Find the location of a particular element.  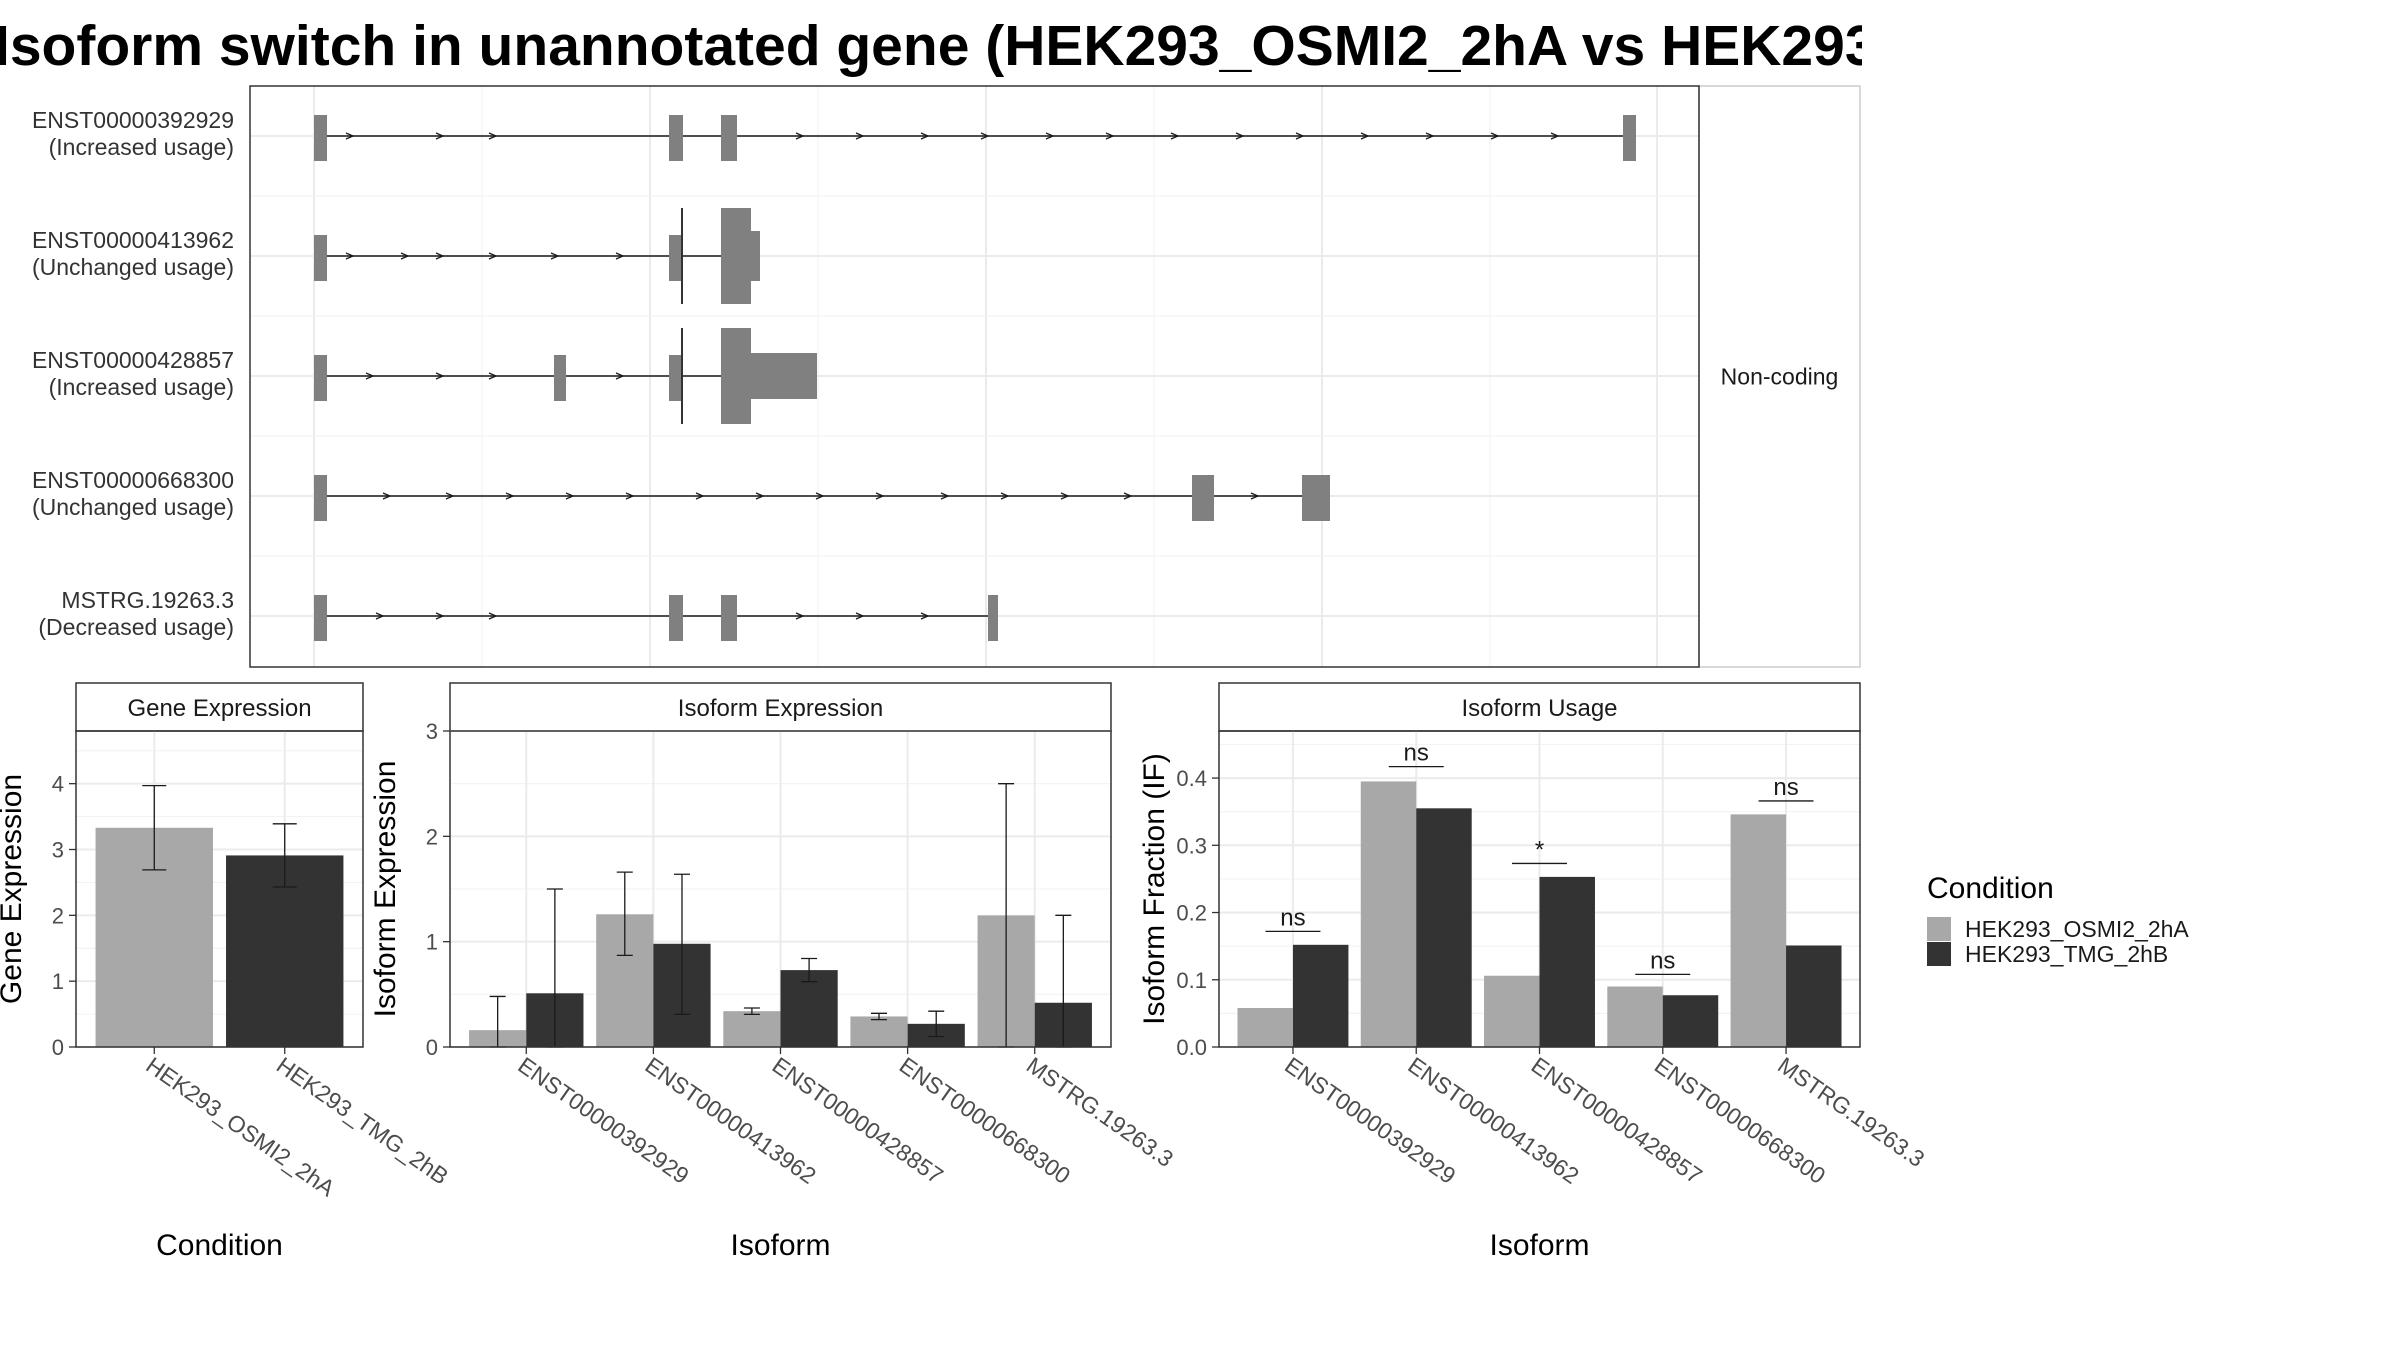

transcript-usage-label: (Unchanged usage) is located at coordinates (133, 267).